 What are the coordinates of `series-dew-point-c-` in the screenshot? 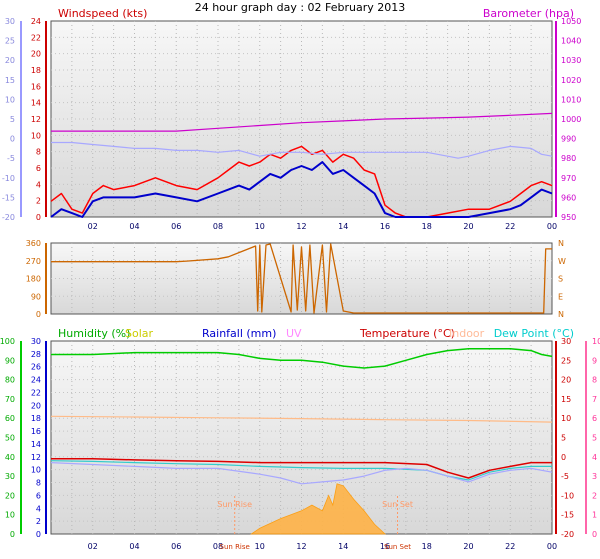 It's located at (301, 470).